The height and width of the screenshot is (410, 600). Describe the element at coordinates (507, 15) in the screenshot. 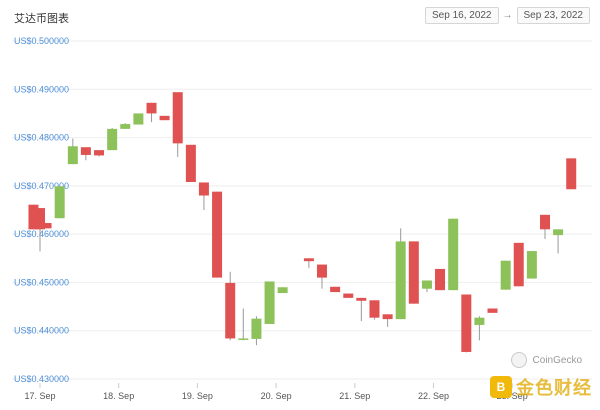

I see `range-arrow-icon: →` at that location.